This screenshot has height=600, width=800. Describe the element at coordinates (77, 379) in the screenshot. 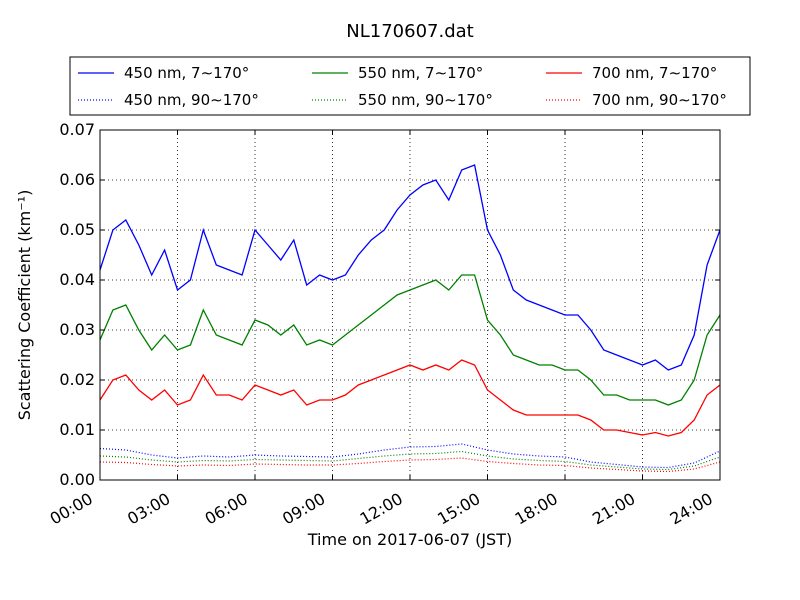

I see `y-tick-label: 0.02` at that location.